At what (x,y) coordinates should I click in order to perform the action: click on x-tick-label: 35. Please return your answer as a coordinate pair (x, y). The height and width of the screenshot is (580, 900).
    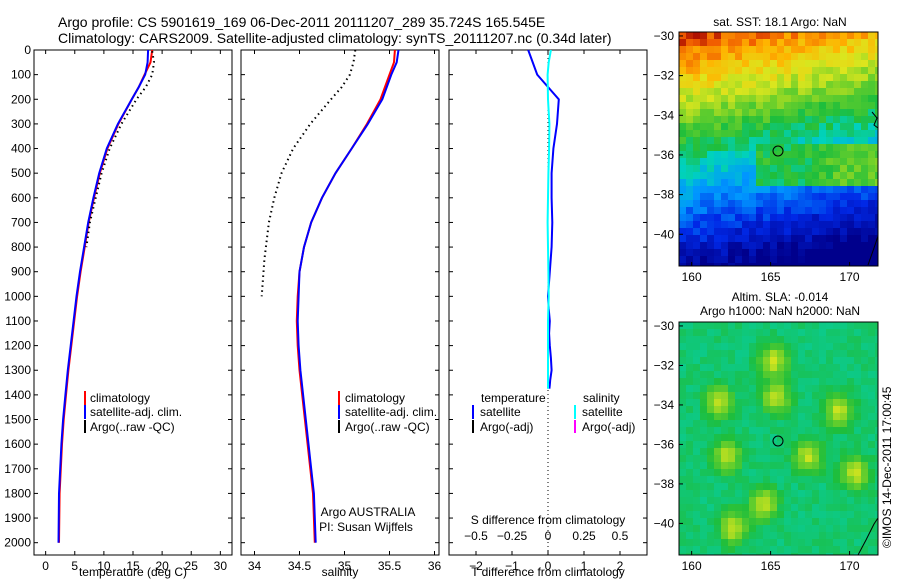
    Looking at the image, I should click on (345, 566).